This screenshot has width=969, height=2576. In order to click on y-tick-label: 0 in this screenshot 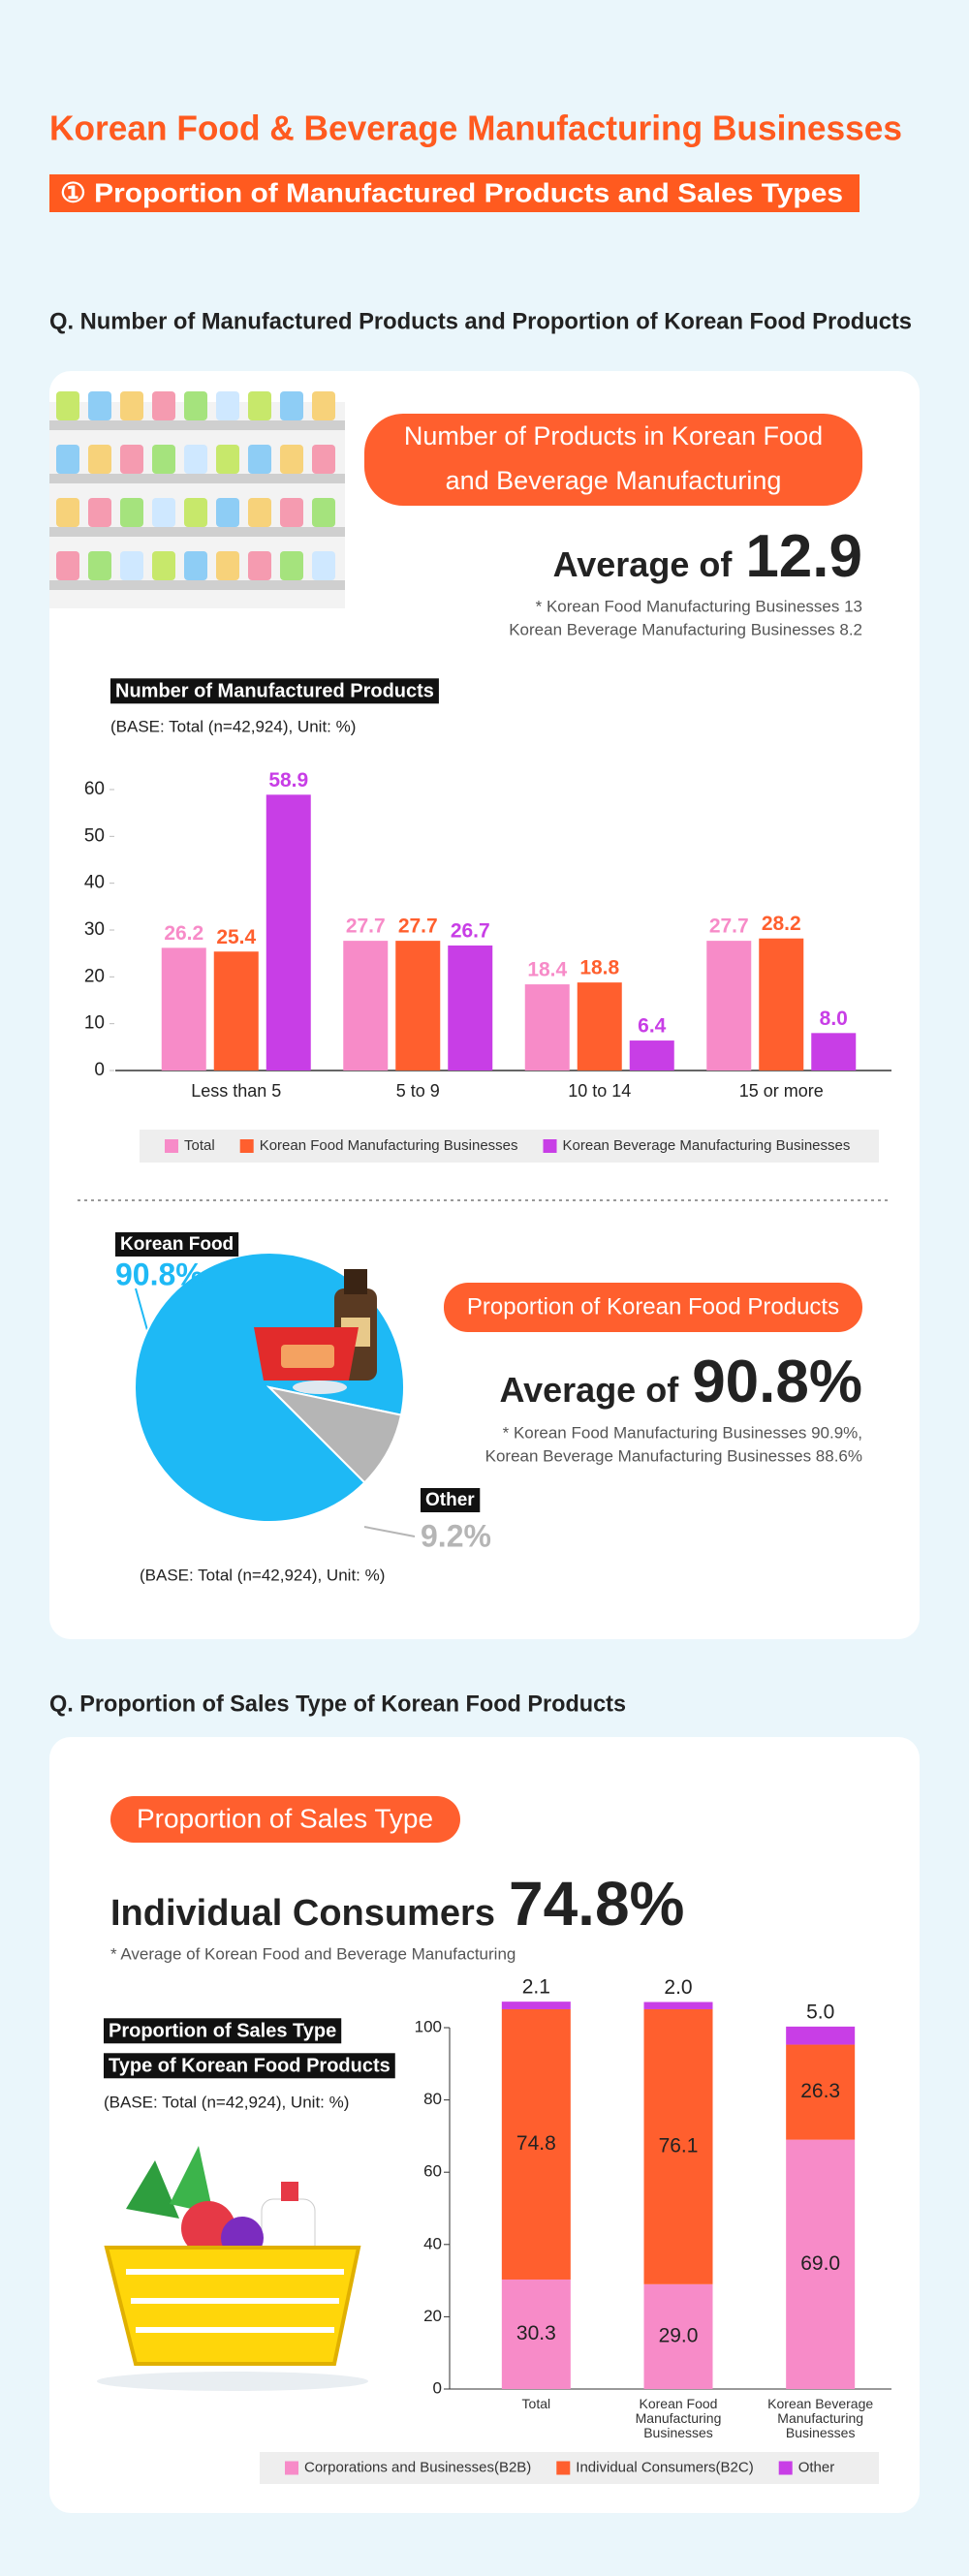, I will do `click(437, 2387)`.